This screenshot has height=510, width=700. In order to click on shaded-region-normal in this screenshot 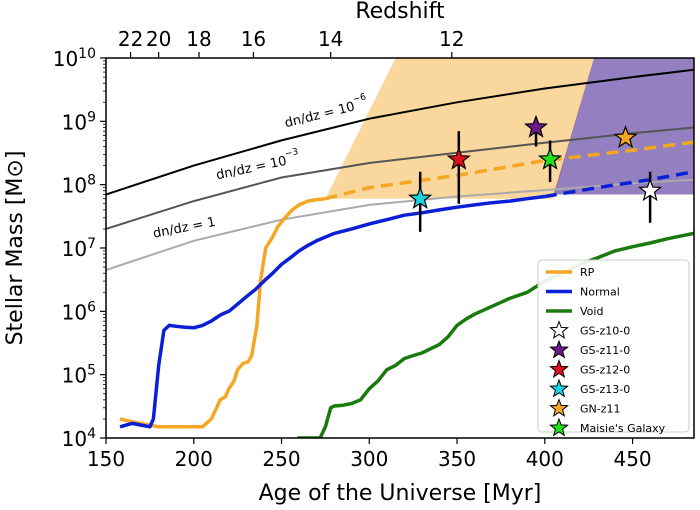, I will do `click(623, 126)`.